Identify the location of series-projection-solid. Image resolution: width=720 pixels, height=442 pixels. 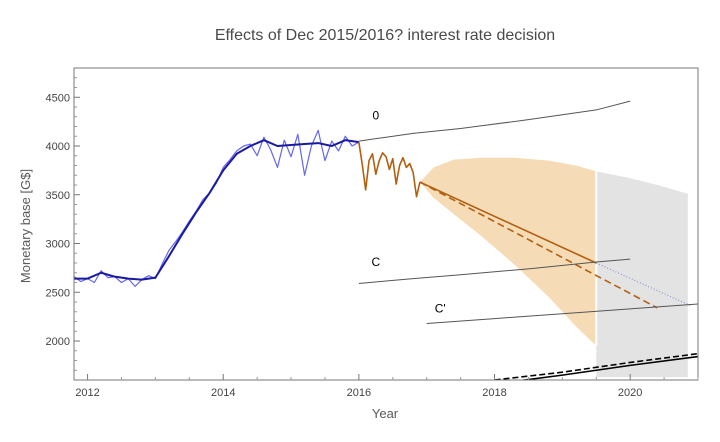
(508, 222).